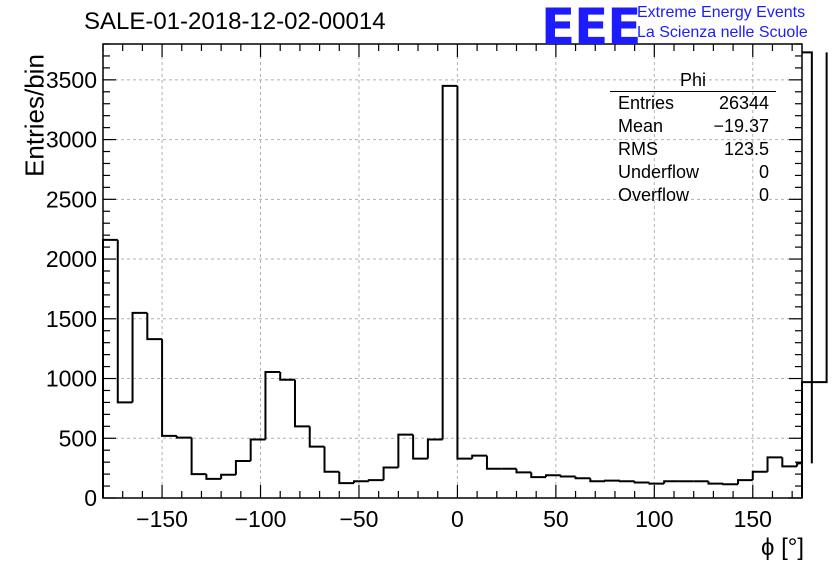 This screenshot has width=836, height=572. Describe the element at coordinates (34, 115) in the screenshot. I see `y-axis-label: Entries/bin` at that location.